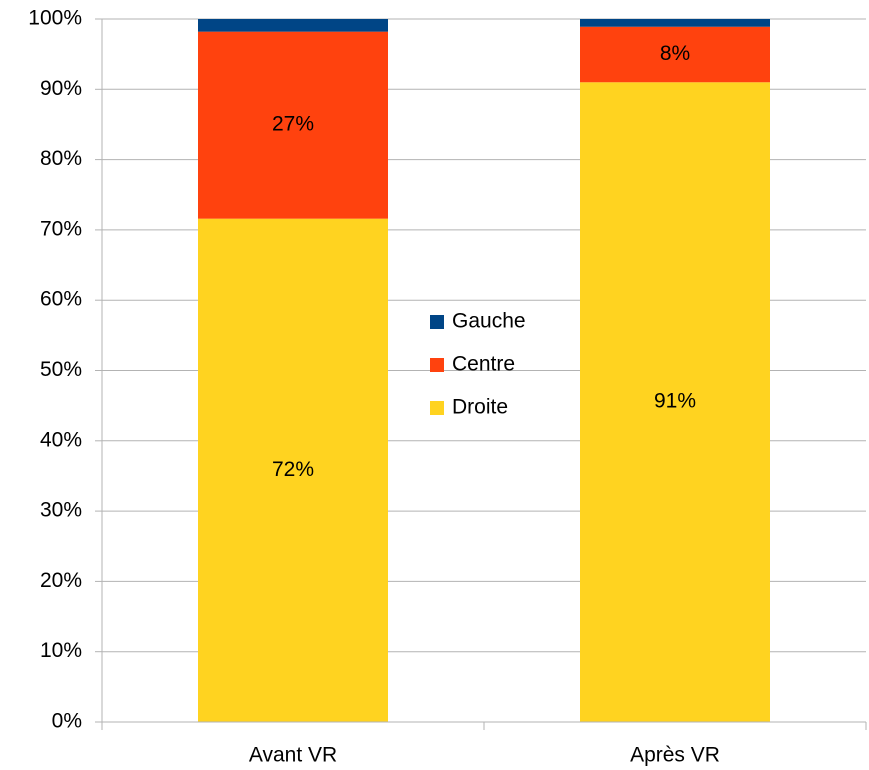 Image resolution: width=869 pixels, height=770 pixels. I want to click on y-tick-label: 10%, so click(61, 650).